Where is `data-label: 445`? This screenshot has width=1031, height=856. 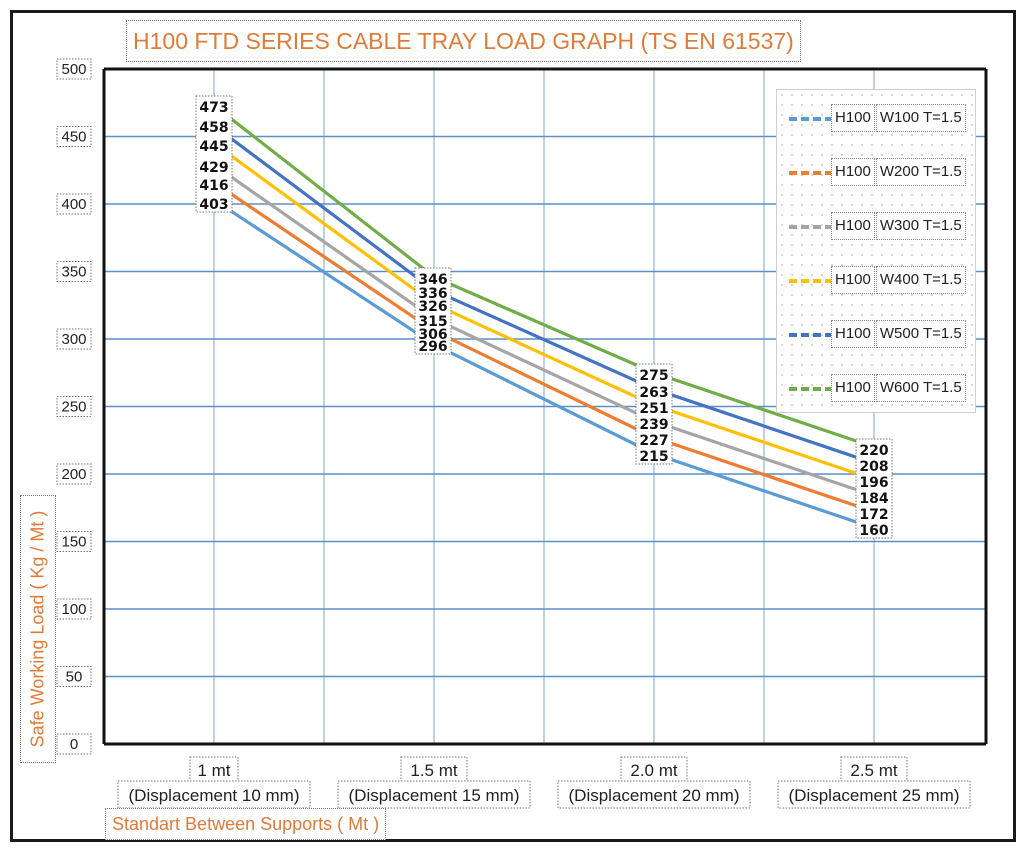
data-label: 445 is located at coordinates (213, 147).